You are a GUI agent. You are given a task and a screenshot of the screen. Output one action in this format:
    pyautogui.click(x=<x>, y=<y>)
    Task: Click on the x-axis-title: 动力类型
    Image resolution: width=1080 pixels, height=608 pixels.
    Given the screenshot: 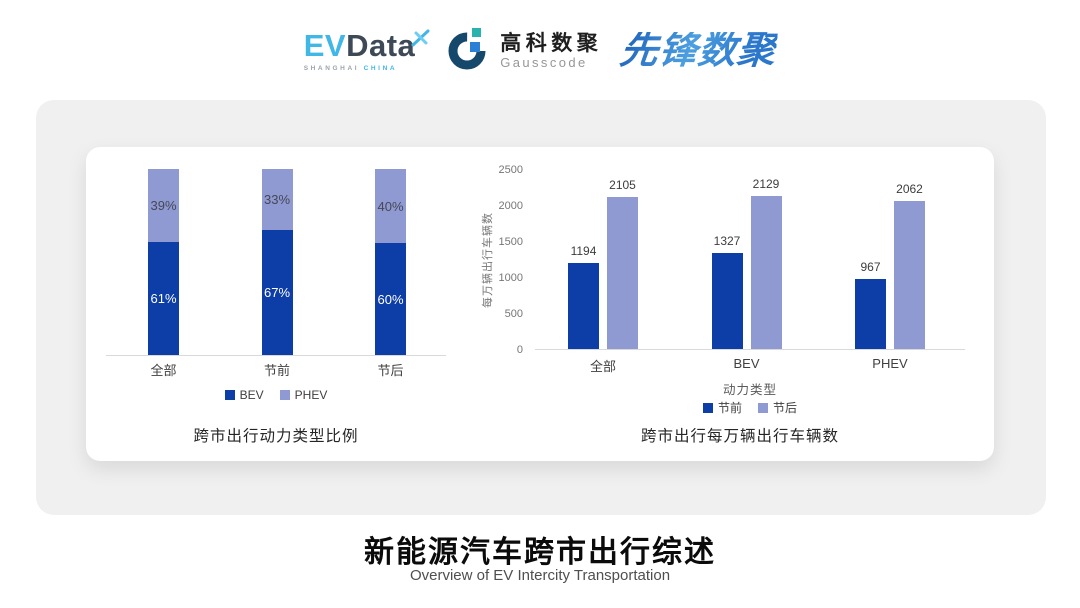 What is the action you would take?
    pyautogui.click(x=749, y=390)
    